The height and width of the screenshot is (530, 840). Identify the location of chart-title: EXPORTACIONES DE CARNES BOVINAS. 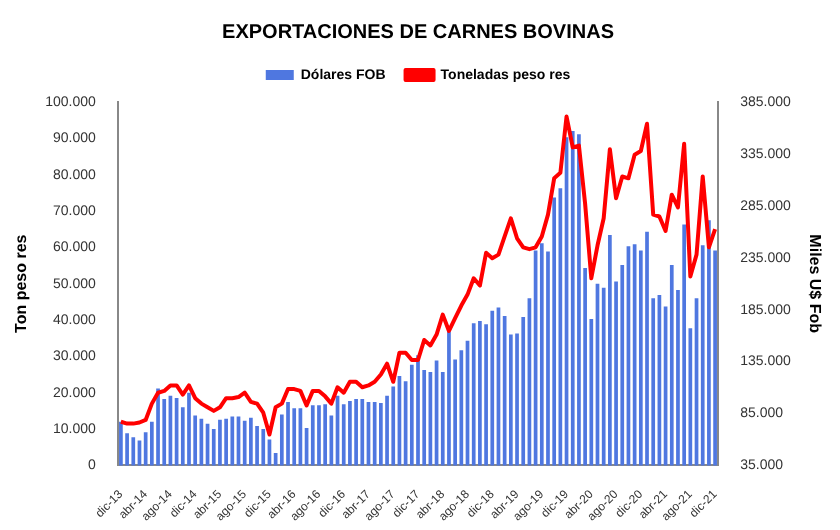
(418, 32).